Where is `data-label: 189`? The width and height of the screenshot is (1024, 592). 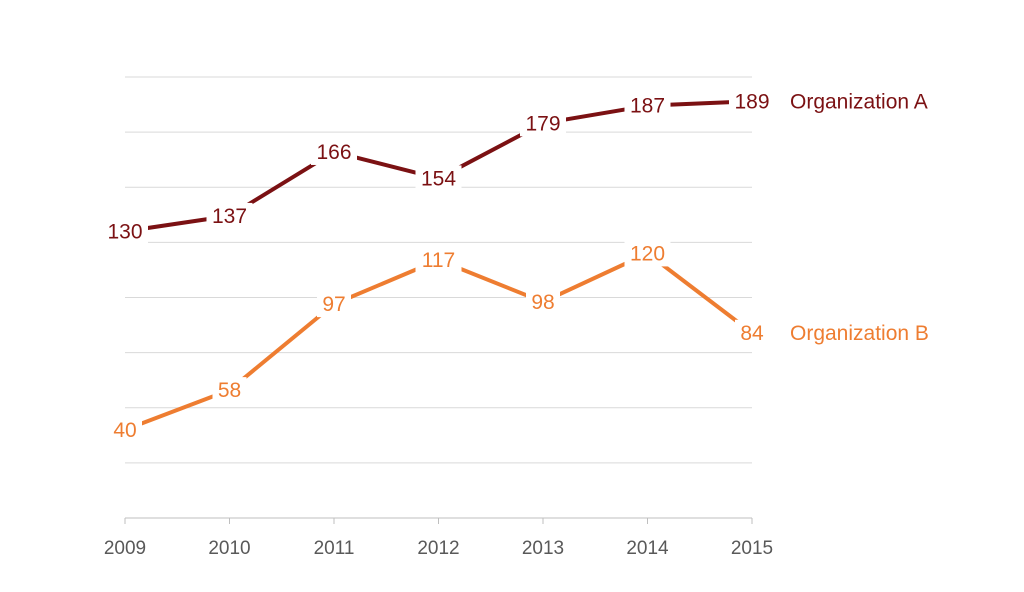 data-label: 189 is located at coordinates (751, 101).